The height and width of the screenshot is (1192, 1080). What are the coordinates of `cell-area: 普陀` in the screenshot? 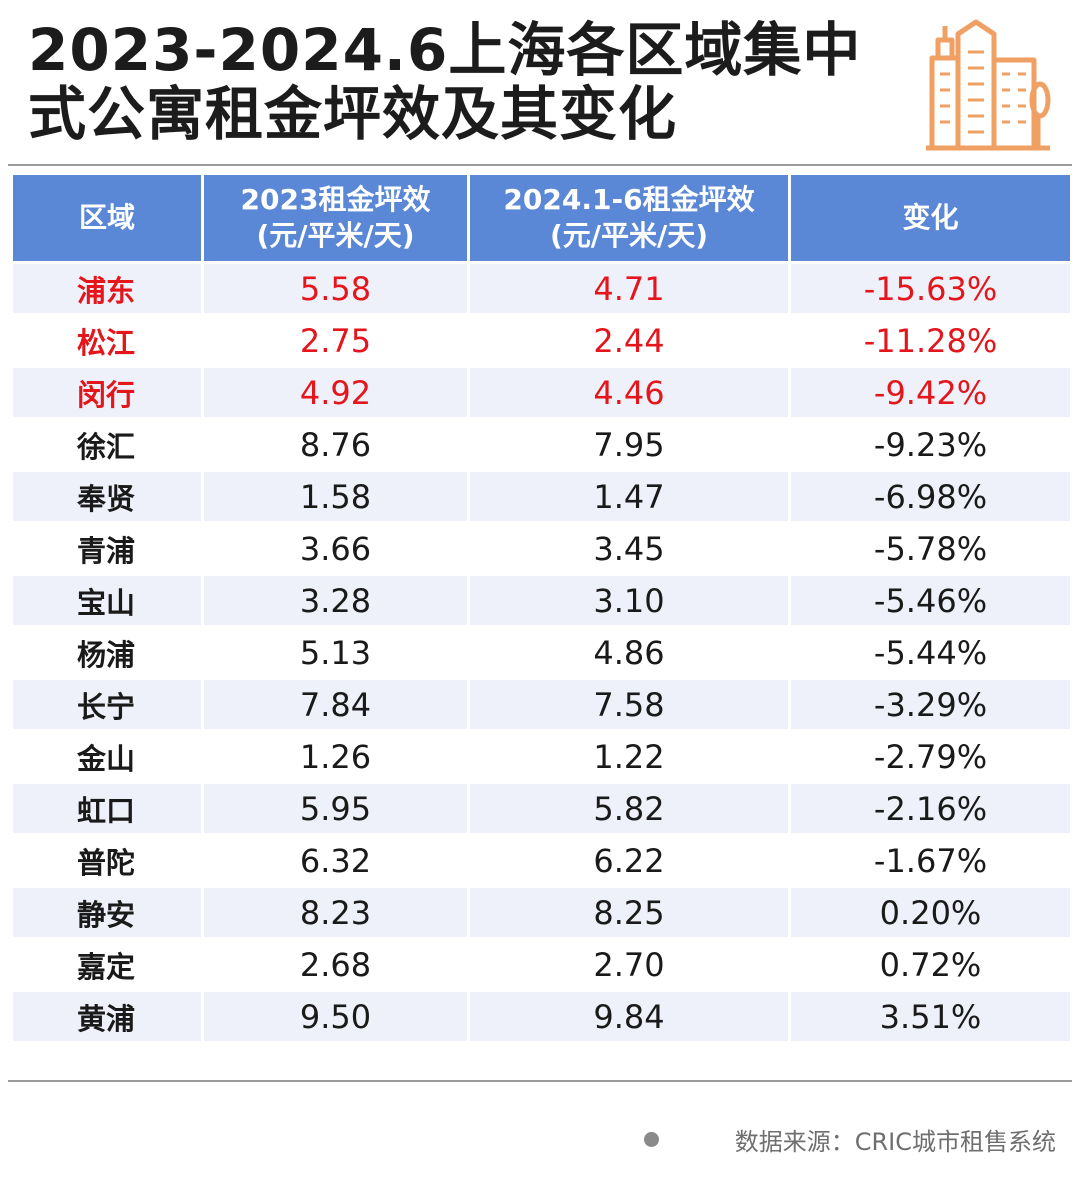 It's located at (107, 860).